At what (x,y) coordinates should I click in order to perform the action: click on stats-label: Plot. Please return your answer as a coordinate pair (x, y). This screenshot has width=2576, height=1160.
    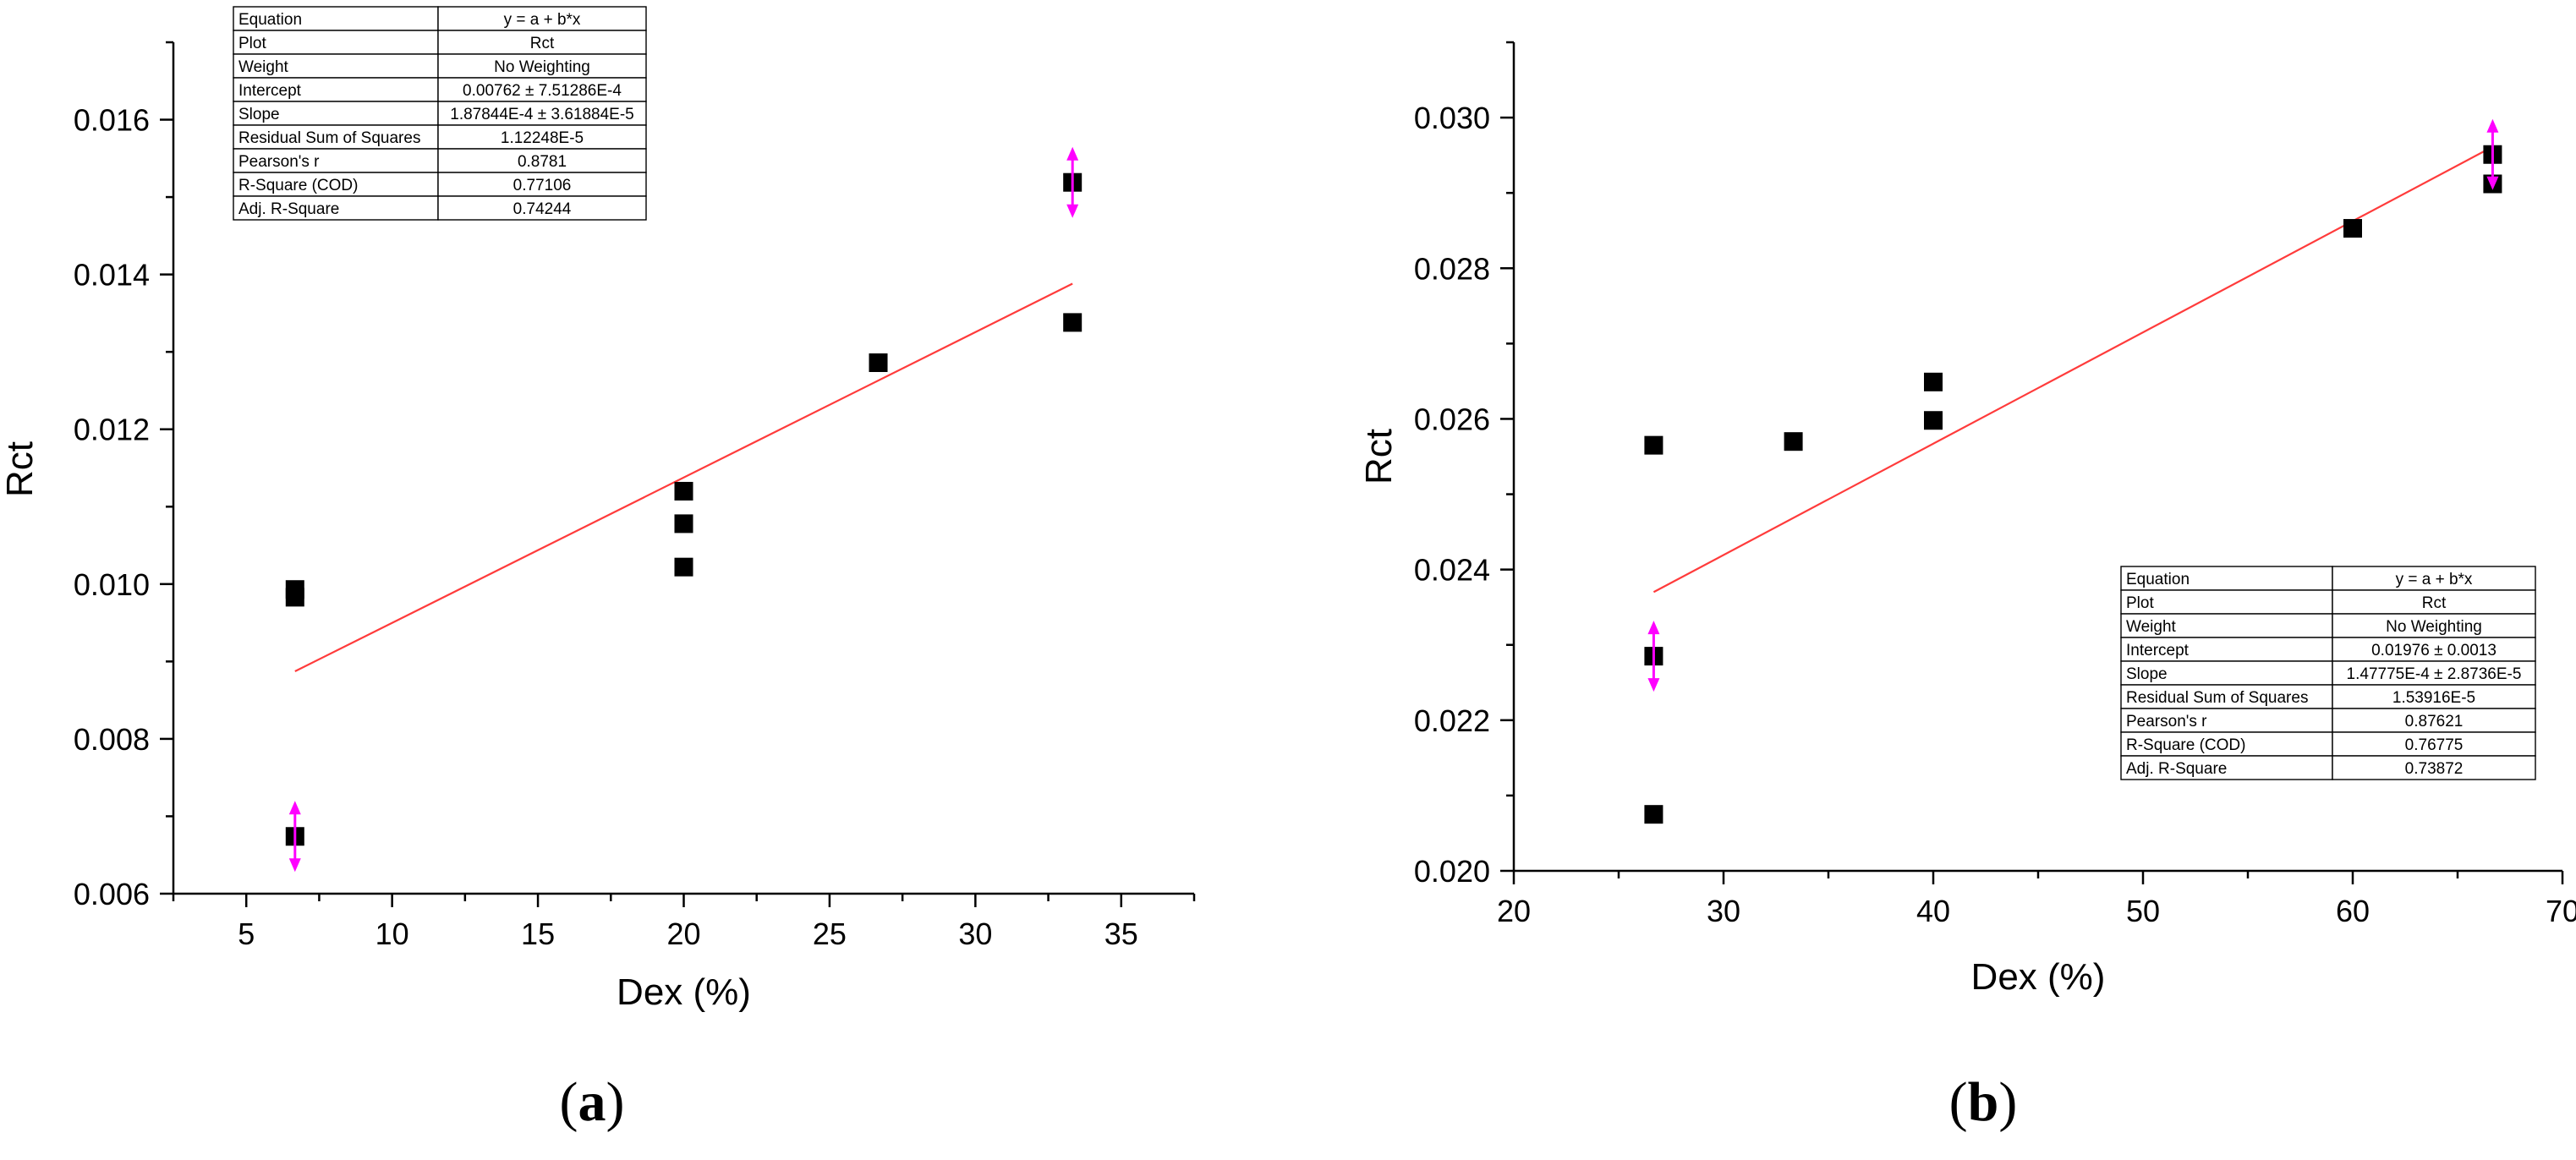
    Looking at the image, I should click on (252, 43).